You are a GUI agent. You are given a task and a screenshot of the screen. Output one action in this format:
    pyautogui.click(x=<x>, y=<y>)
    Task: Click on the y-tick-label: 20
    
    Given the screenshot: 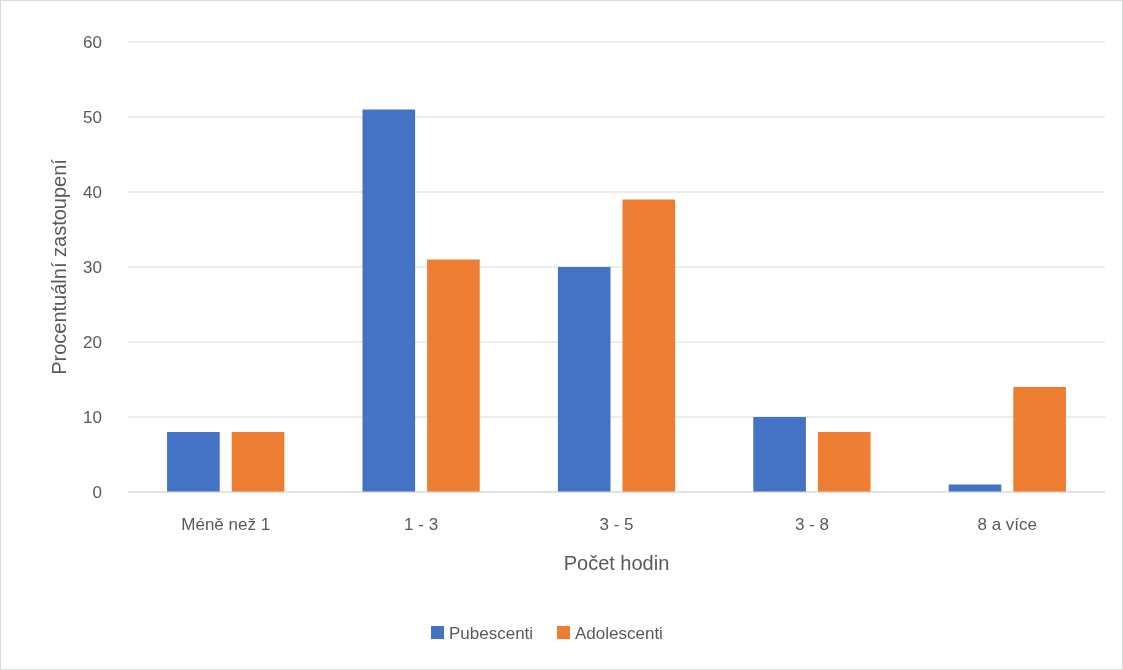 What is the action you would take?
    pyautogui.click(x=92, y=342)
    